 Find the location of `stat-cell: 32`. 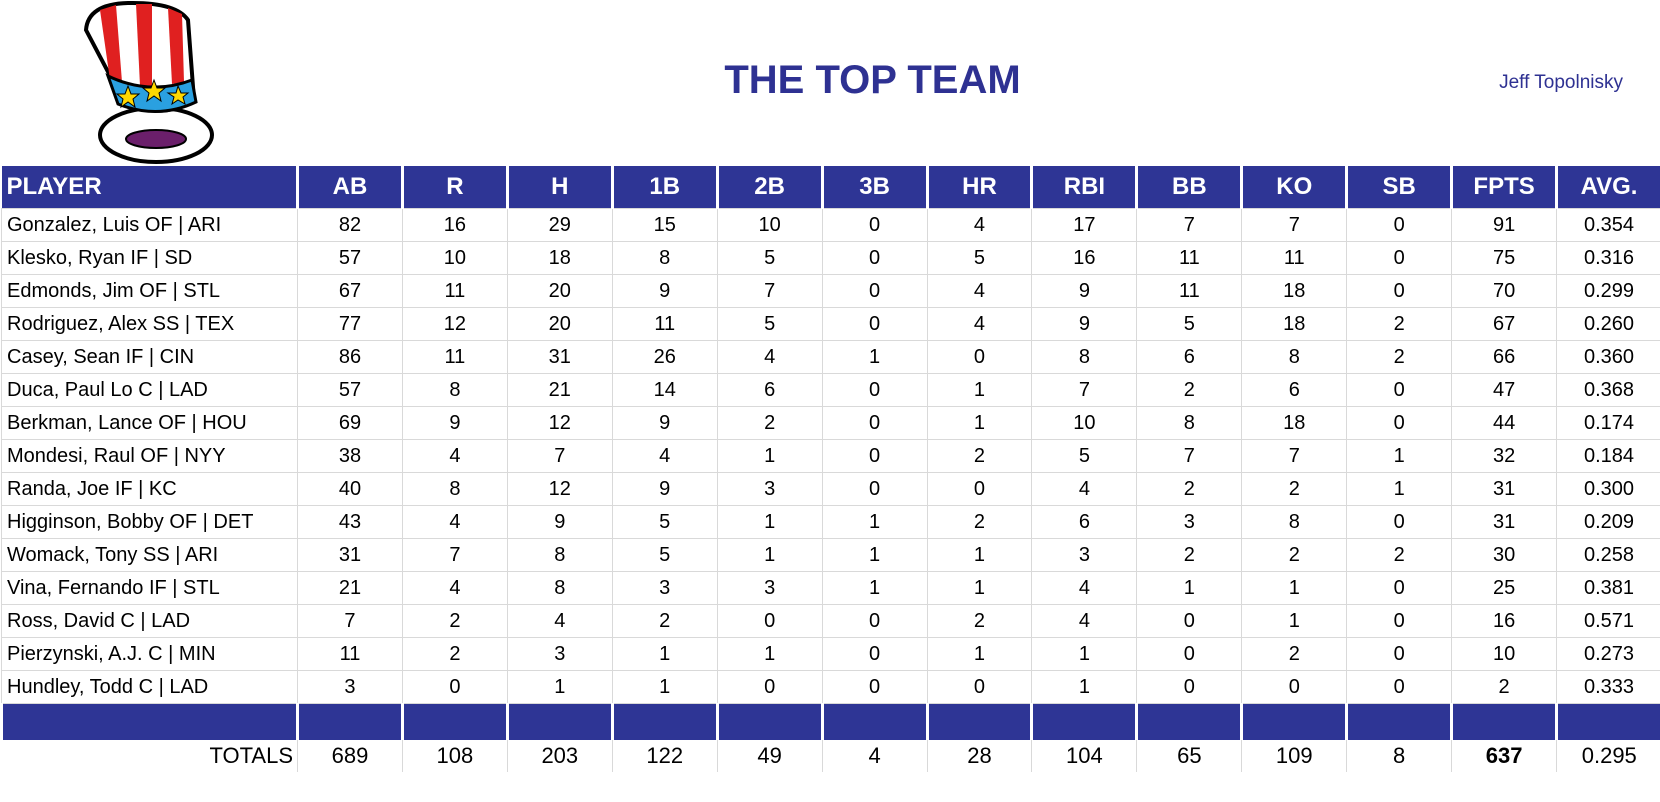

stat-cell: 32 is located at coordinates (1504, 456).